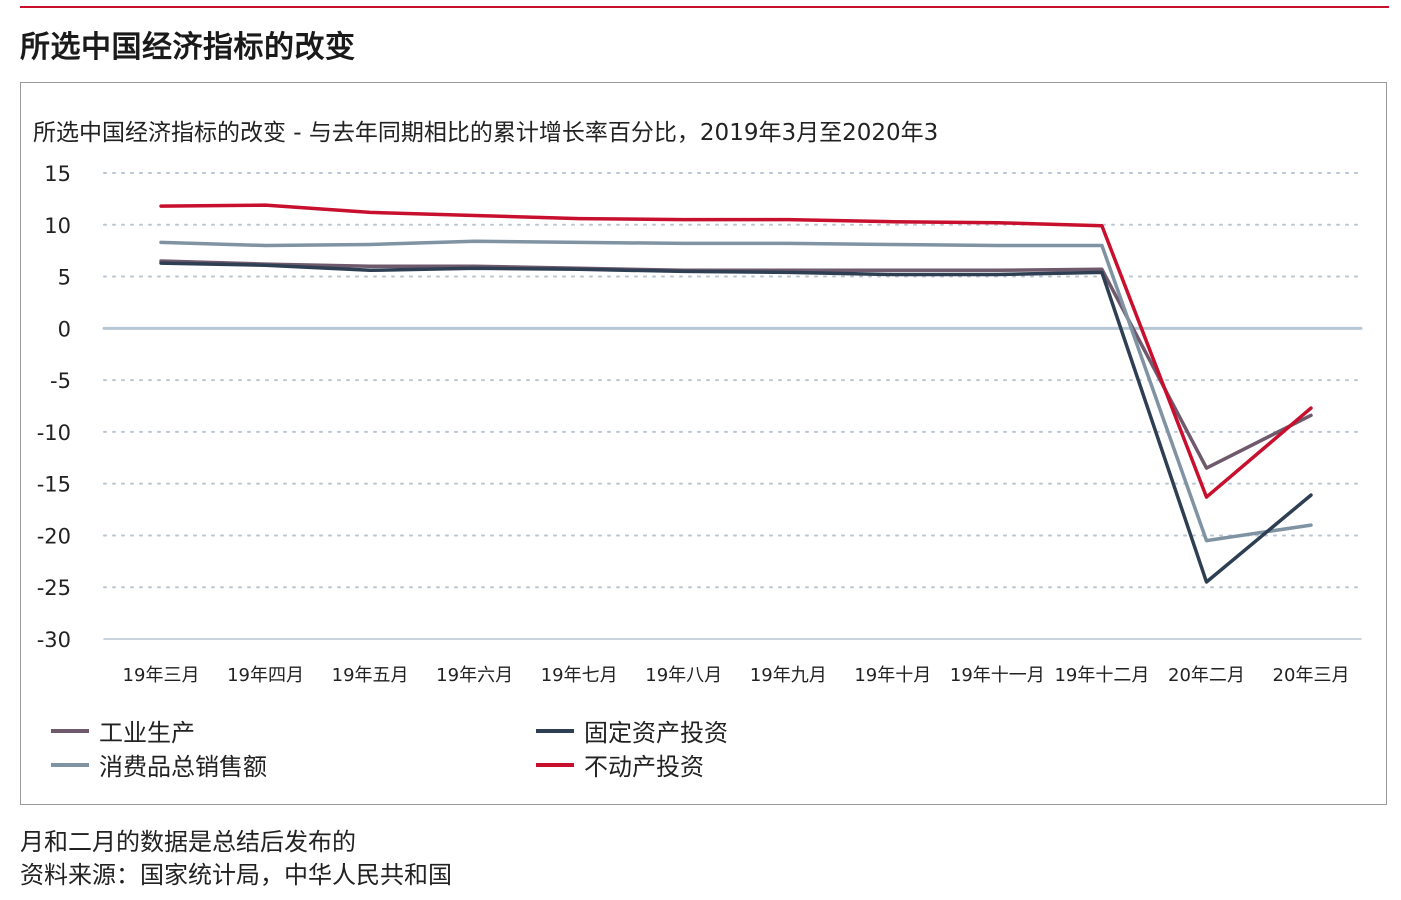  What do you see at coordinates (644, 767) in the screenshot?
I see `legend-label: 不动产投资` at bounding box center [644, 767].